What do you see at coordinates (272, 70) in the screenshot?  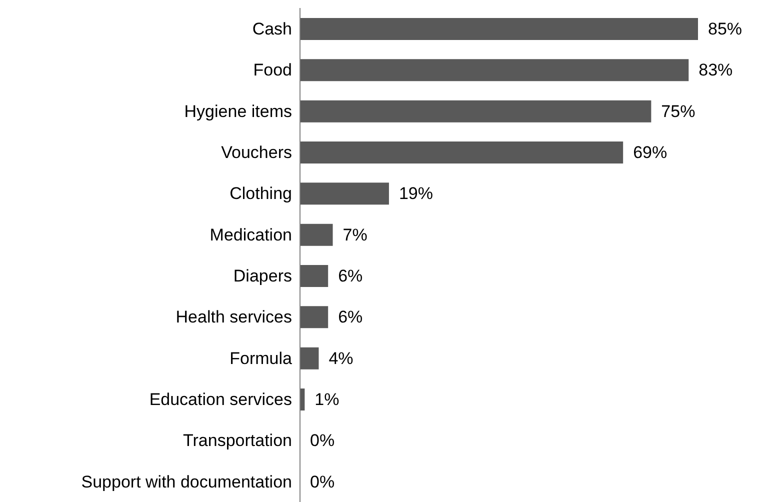 I see `y-tick-label: Food` at bounding box center [272, 70].